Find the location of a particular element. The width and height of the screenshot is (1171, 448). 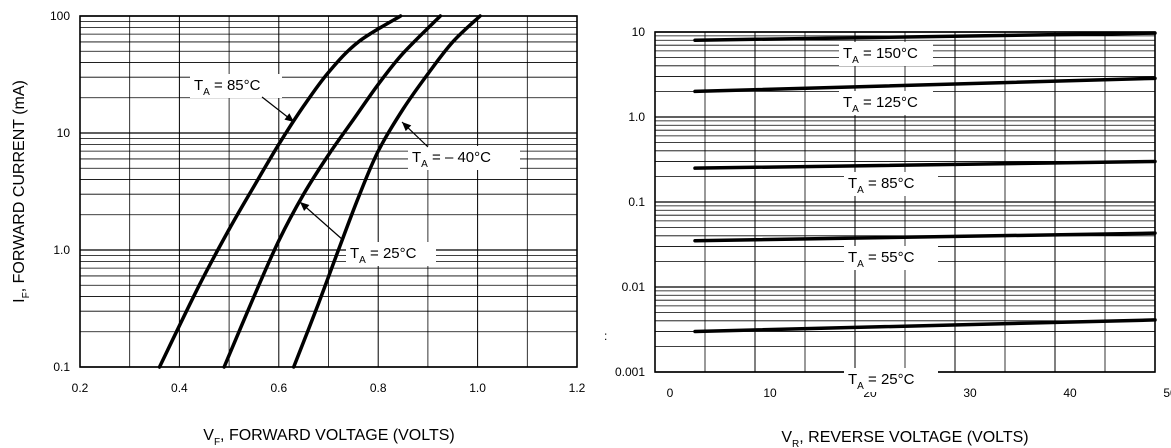

x-tick-label: 1.0 is located at coordinates (477, 388).